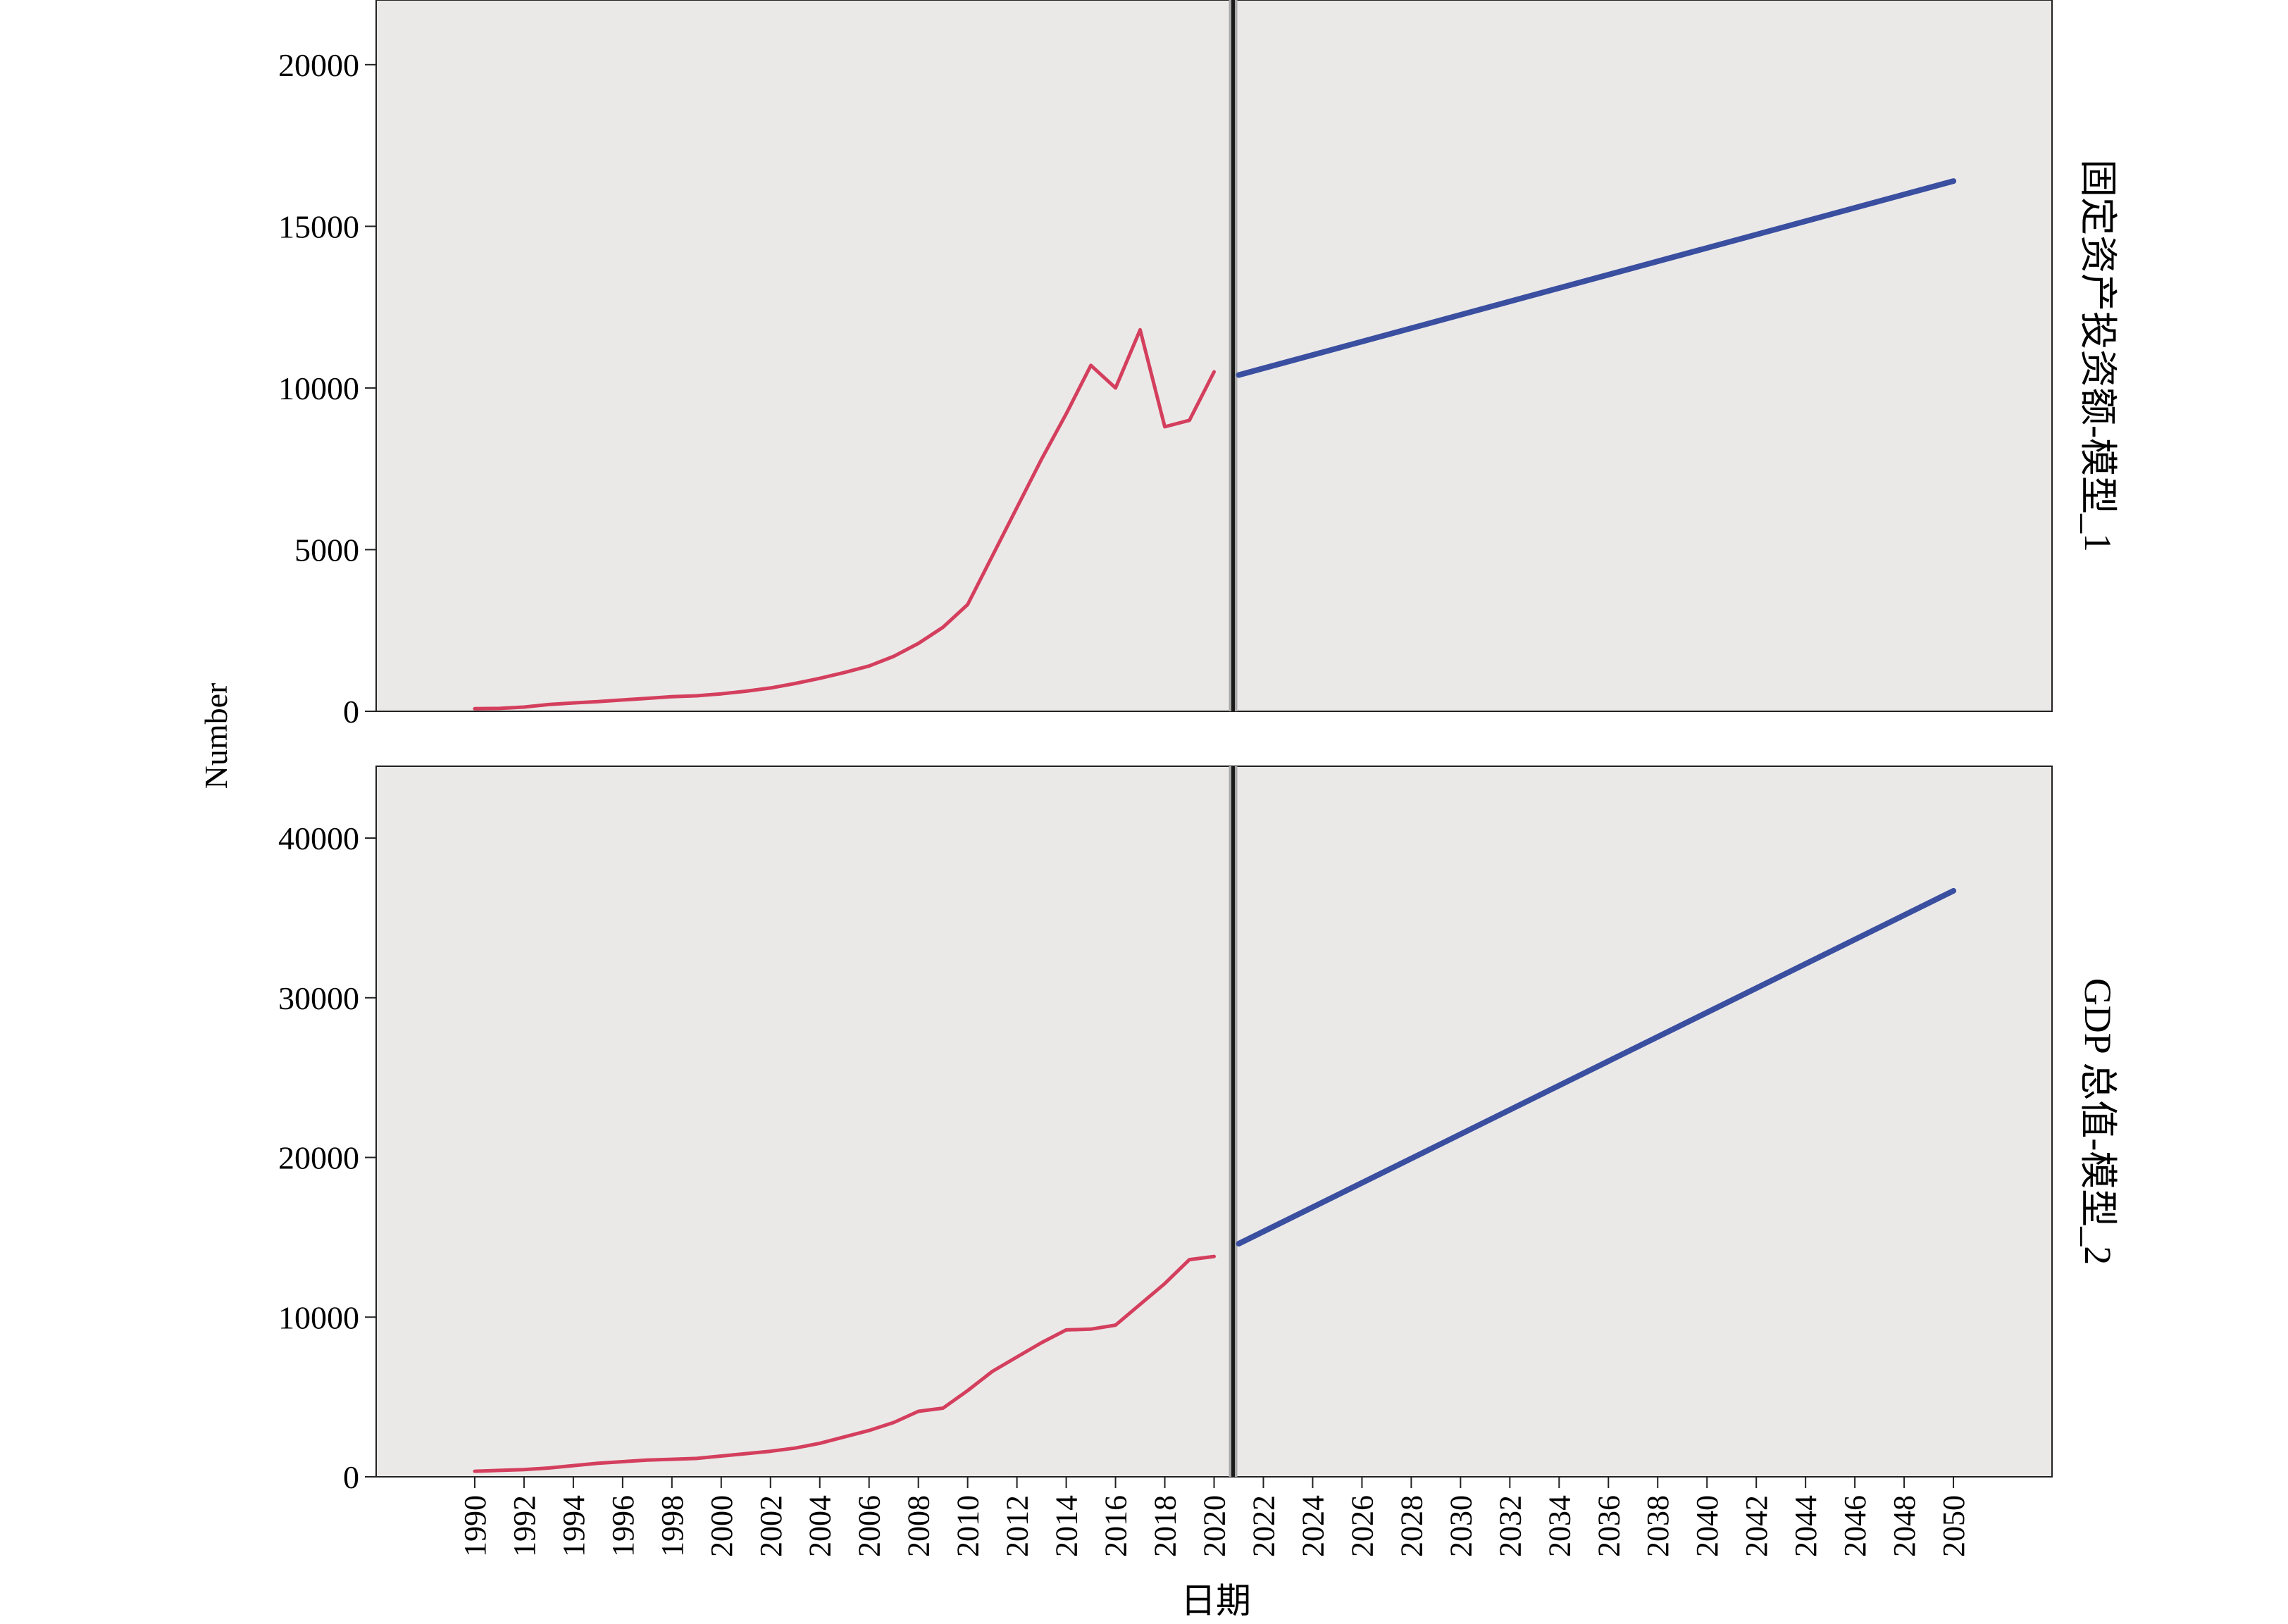 This screenshot has width=2288, height=1624. I want to click on x-tick-label: 2050, so click(1953, 1526).